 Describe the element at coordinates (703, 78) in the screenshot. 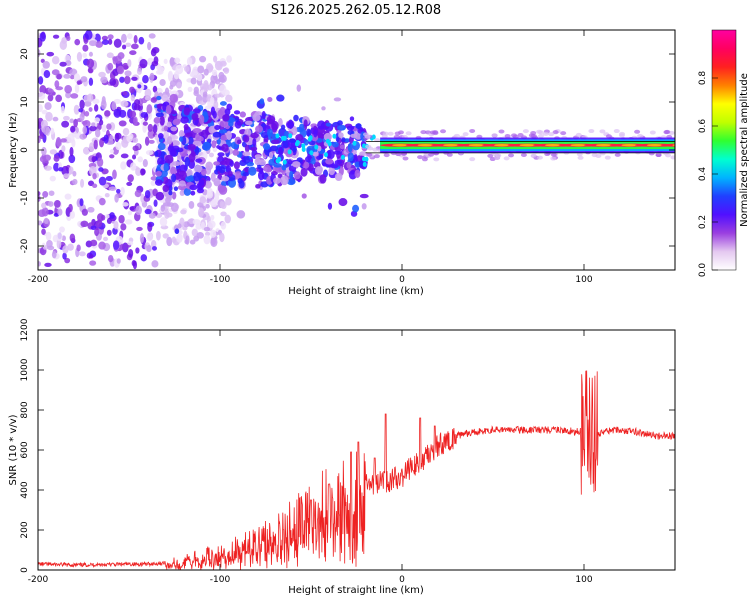

I see `colorbar-tick-label: 0.8` at that location.